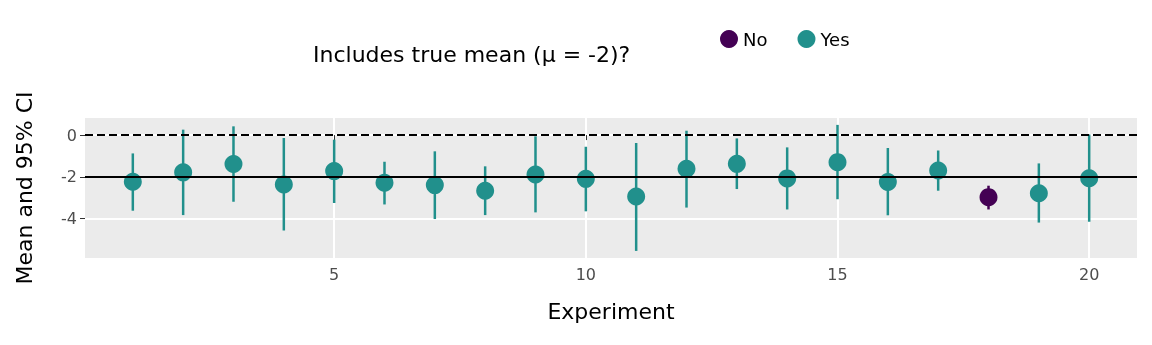  Describe the element at coordinates (24, 188) in the screenshot. I see `y-axis-title: Mean and 95% CI` at that location.